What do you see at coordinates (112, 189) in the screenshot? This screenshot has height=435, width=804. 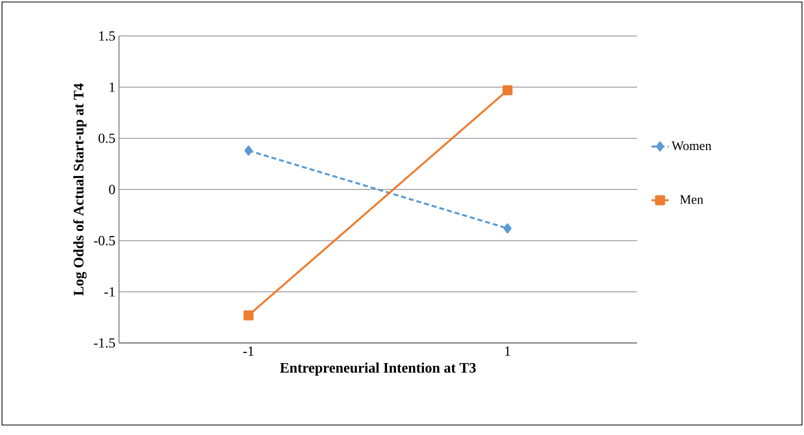 I see `y-tick-label: 0` at bounding box center [112, 189].